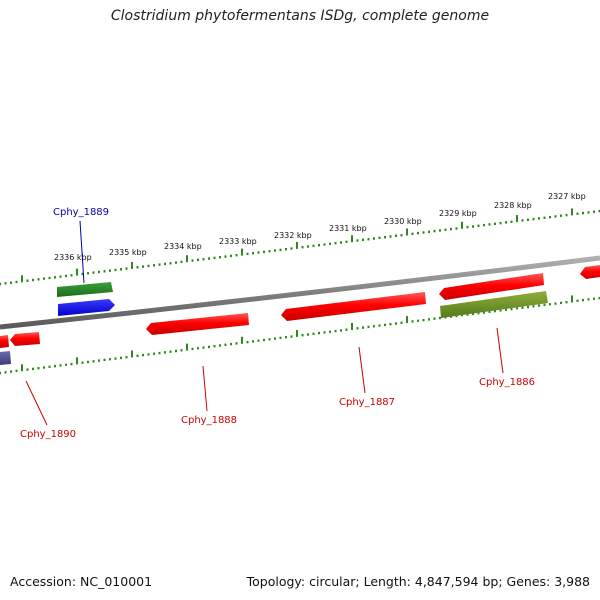 This screenshot has width=600, height=600. What do you see at coordinates (513, 205) in the screenshot?
I see `tick-label: 2328 kbp` at bounding box center [513, 205].